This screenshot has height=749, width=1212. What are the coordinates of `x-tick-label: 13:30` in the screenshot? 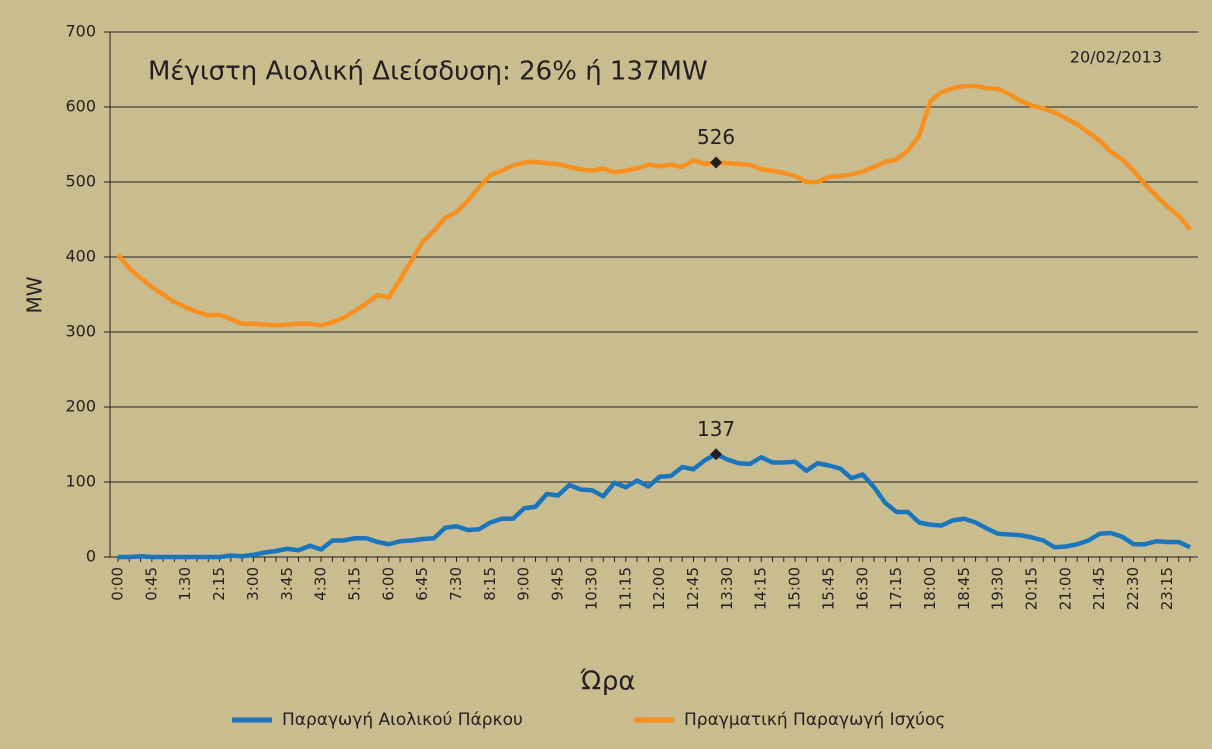 It's located at (727, 588).